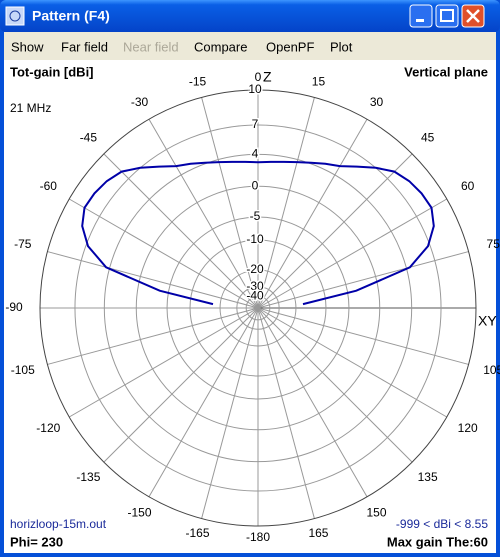  Describe the element at coordinates (376, 512) in the screenshot. I see `angle-tick-label: 150` at that location.